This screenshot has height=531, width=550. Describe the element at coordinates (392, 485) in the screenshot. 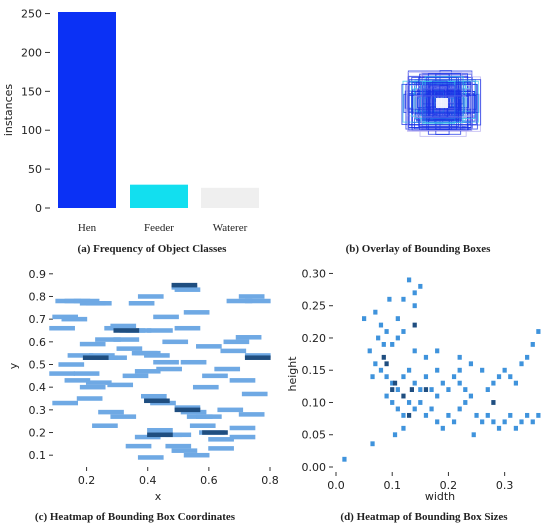

I see `x-tick-label: 0.1` at that location.